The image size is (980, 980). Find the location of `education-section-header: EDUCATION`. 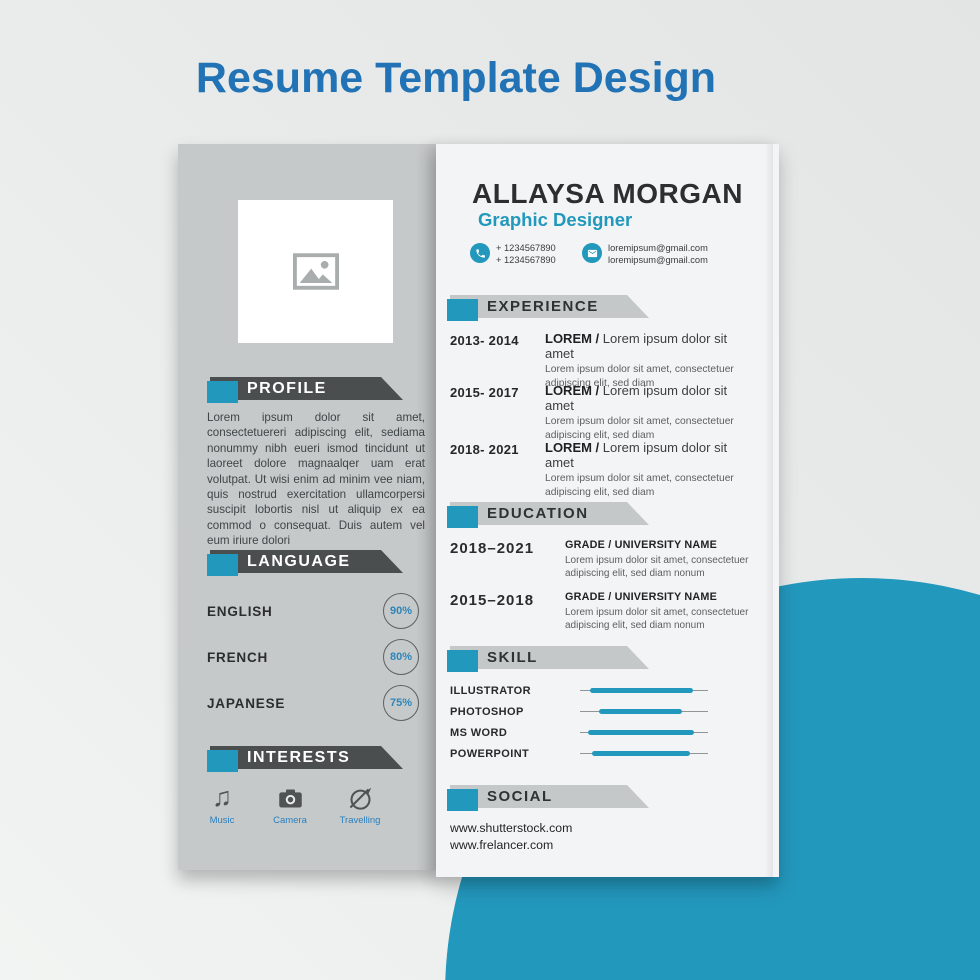

education-section-header: EDUCATION is located at coordinates (548, 515).